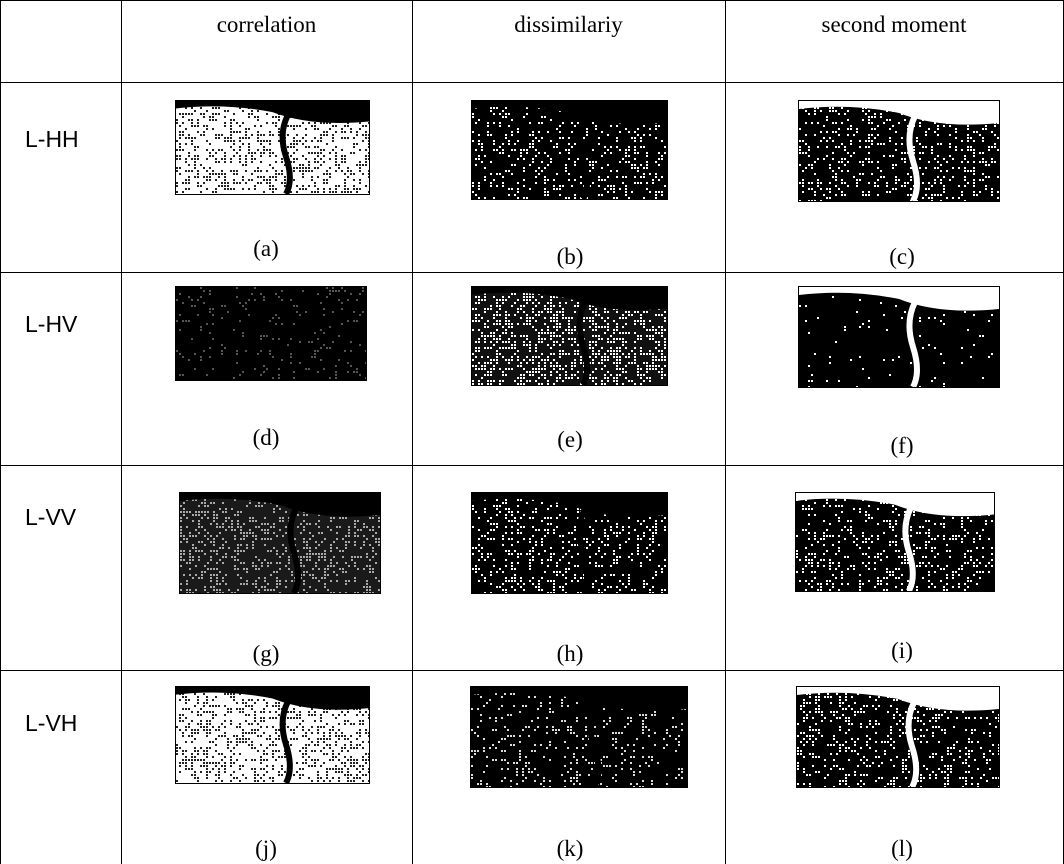  What do you see at coordinates (570, 256) in the screenshot?
I see `caption-b: (b)` at bounding box center [570, 256].